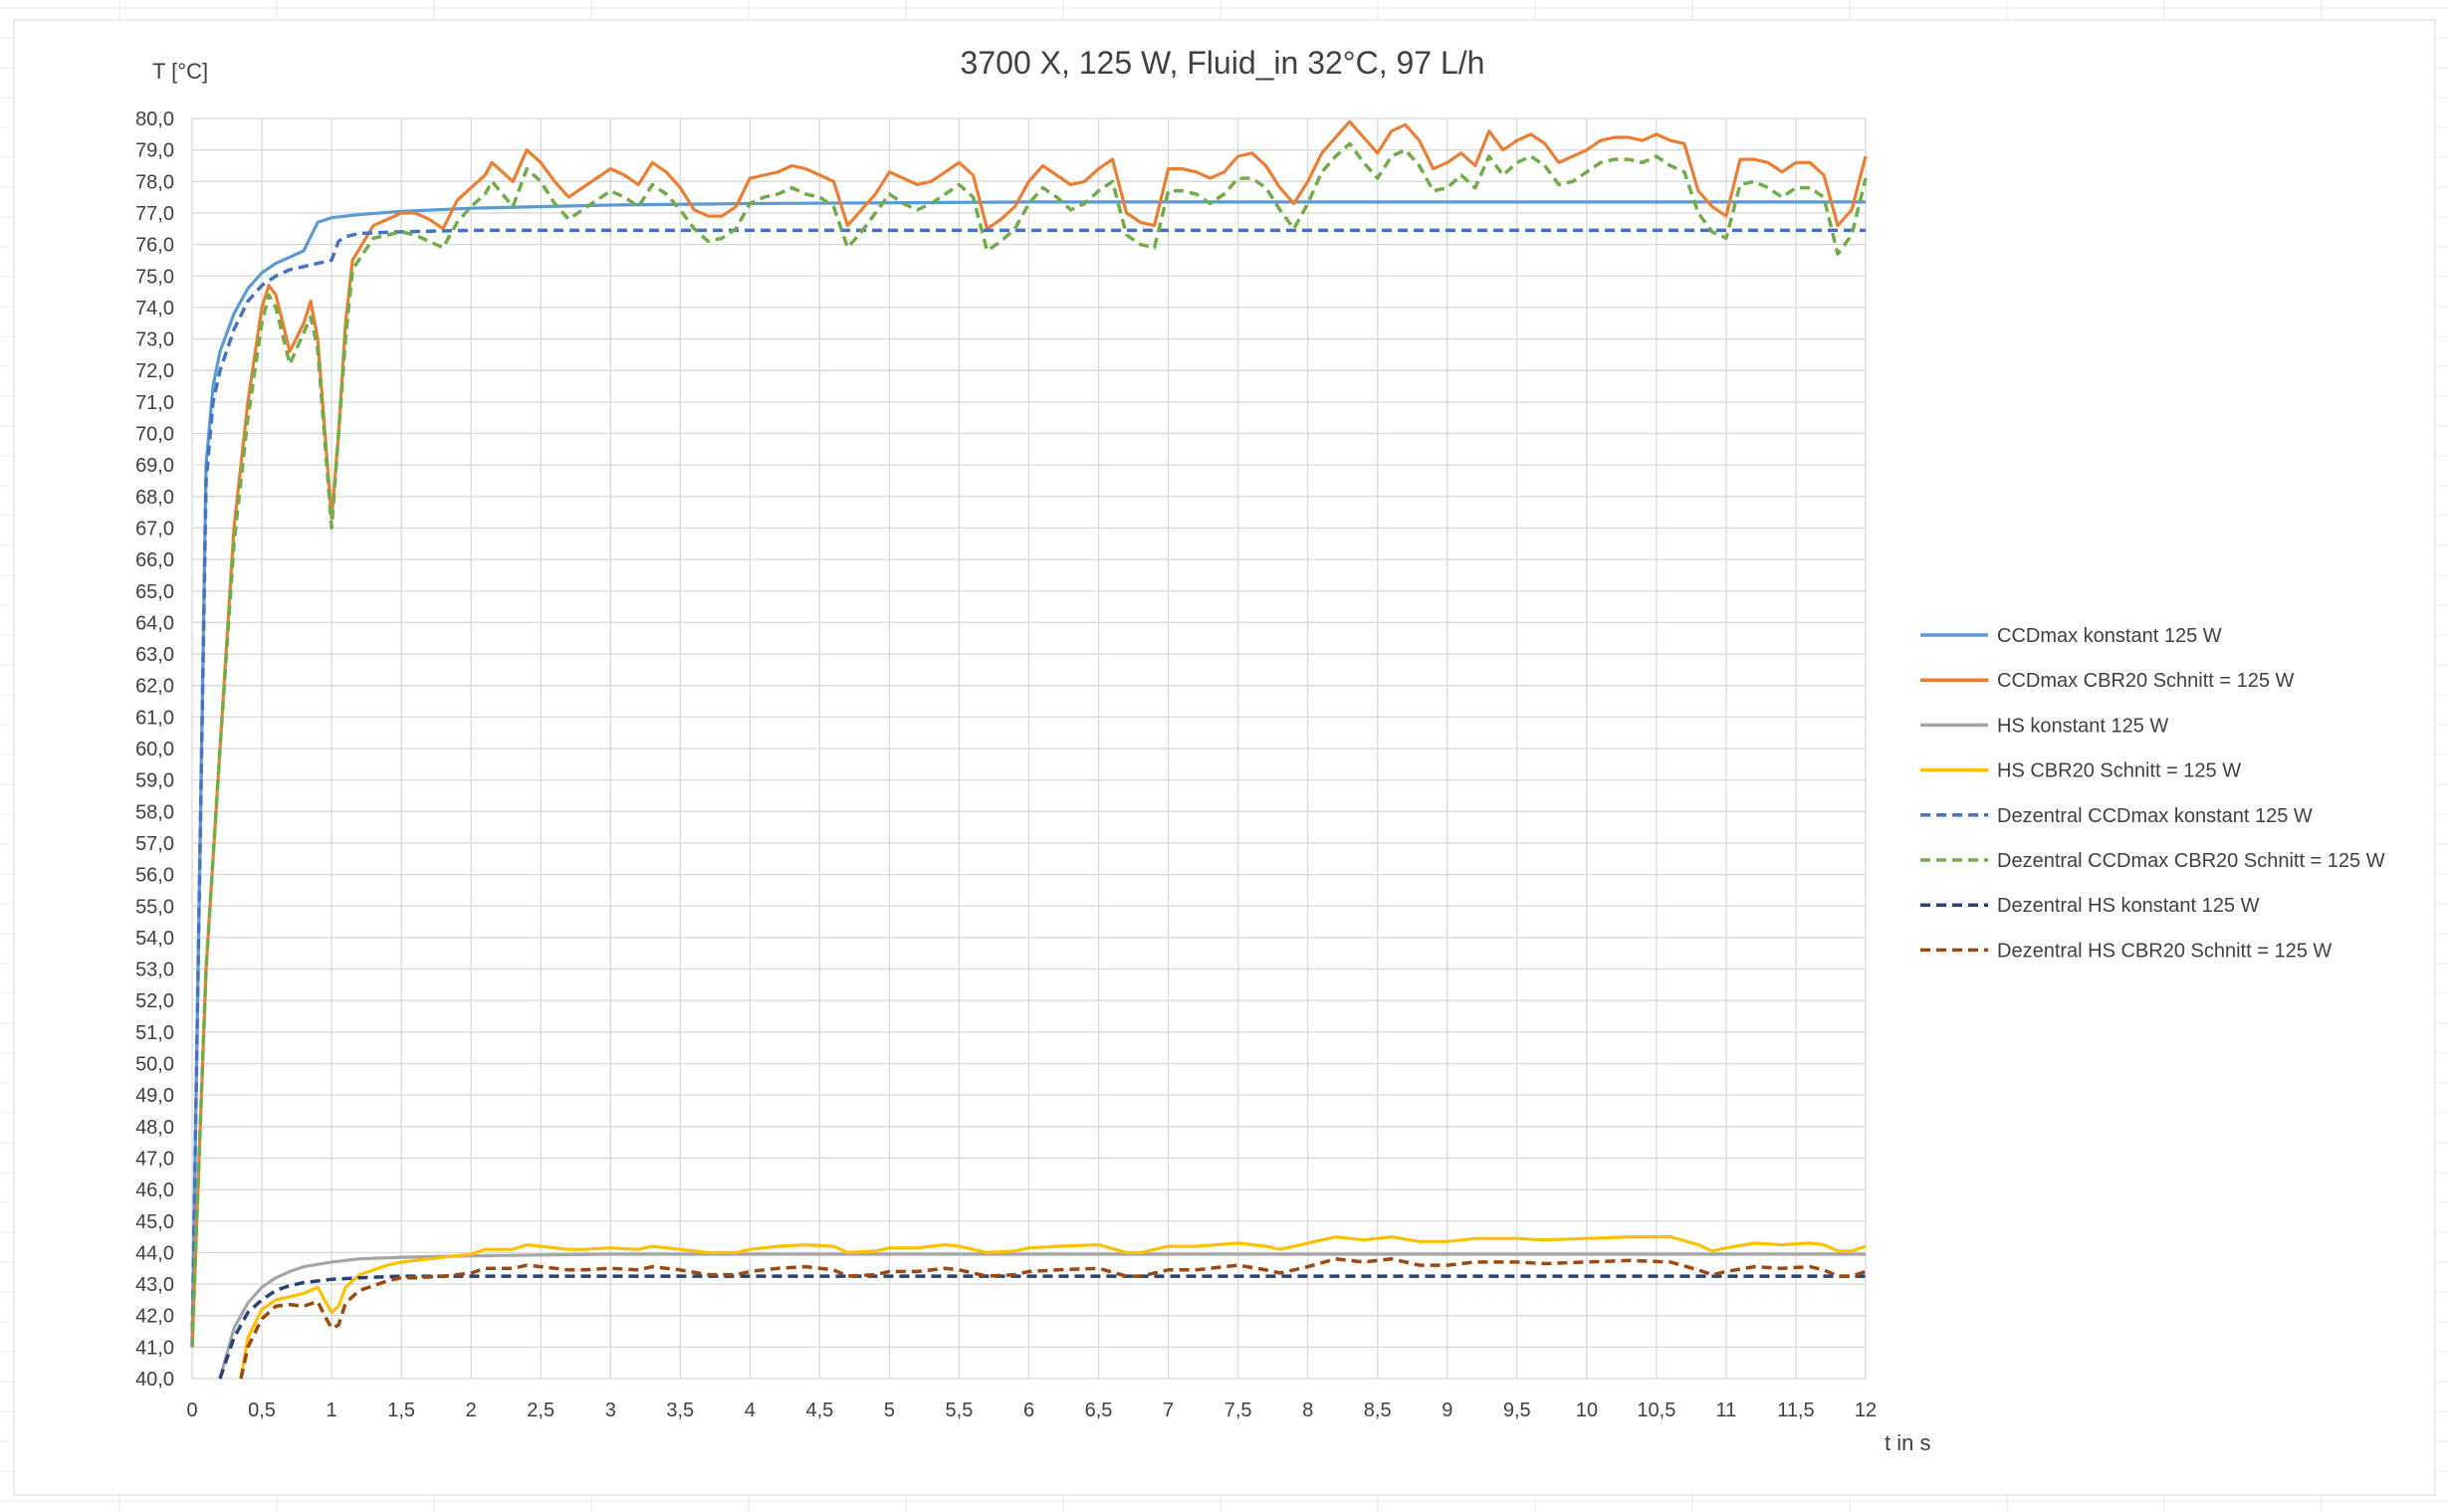 The height and width of the screenshot is (1512, 2448). What do you see at coordinates (154, 844) in the screenshot?
I see `y-tick-label: 57,0` at bounding box center [154, 844].